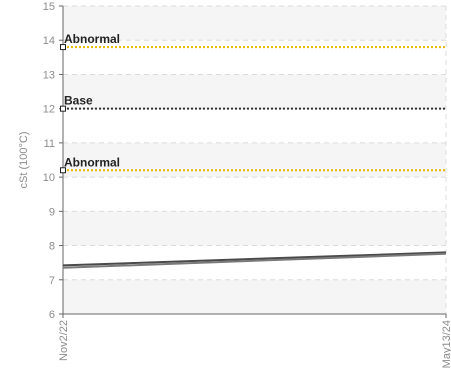  I want to click on y-tick-label: 7, so click(52, 281).